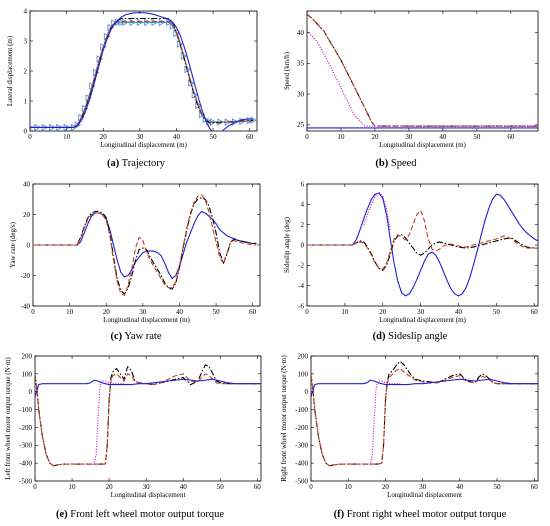 This screenshot has width=550, height=526. What do you see at coordinates (116, 336) in the screenshot?
I see `caption-letter: (c)` at bounding box center [116, 336].